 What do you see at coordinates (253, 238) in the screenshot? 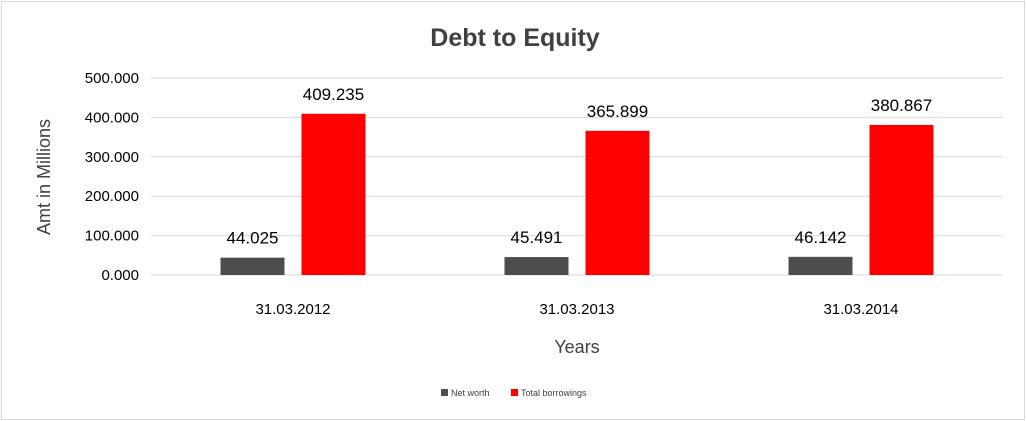
I see `data-label: 44.025` at bounding box center [253, 238].